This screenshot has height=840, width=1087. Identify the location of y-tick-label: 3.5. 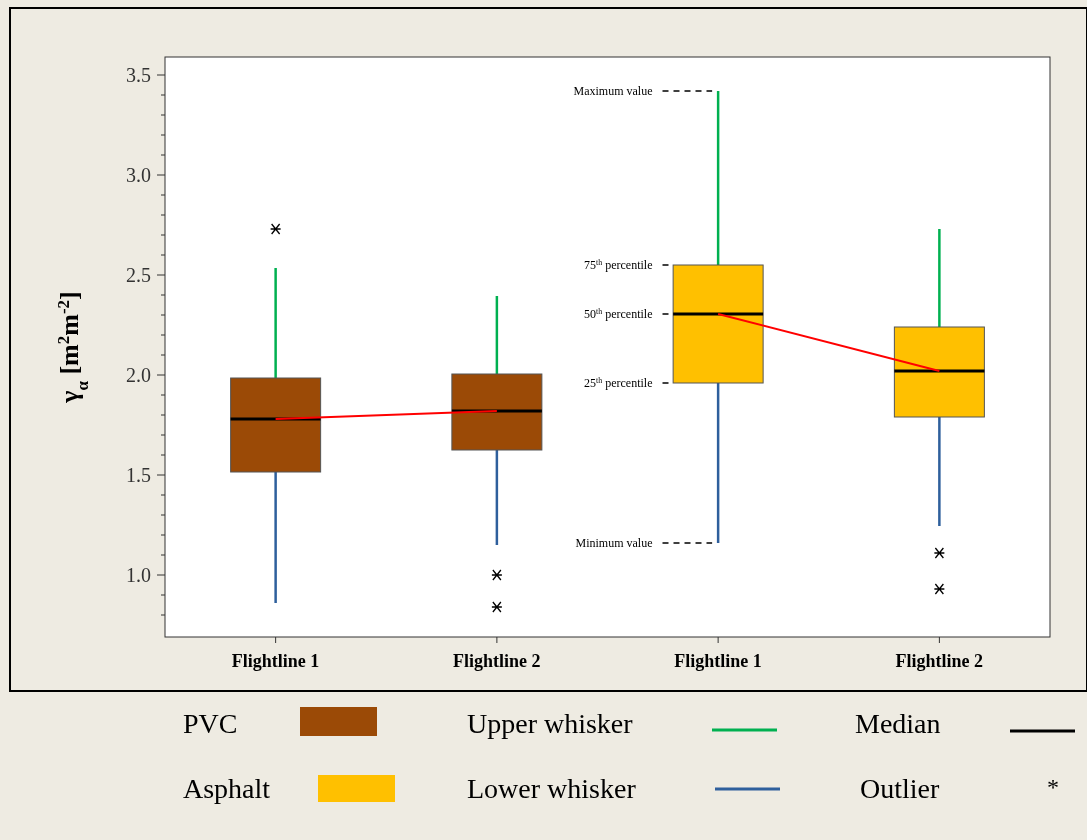
(138, 75).